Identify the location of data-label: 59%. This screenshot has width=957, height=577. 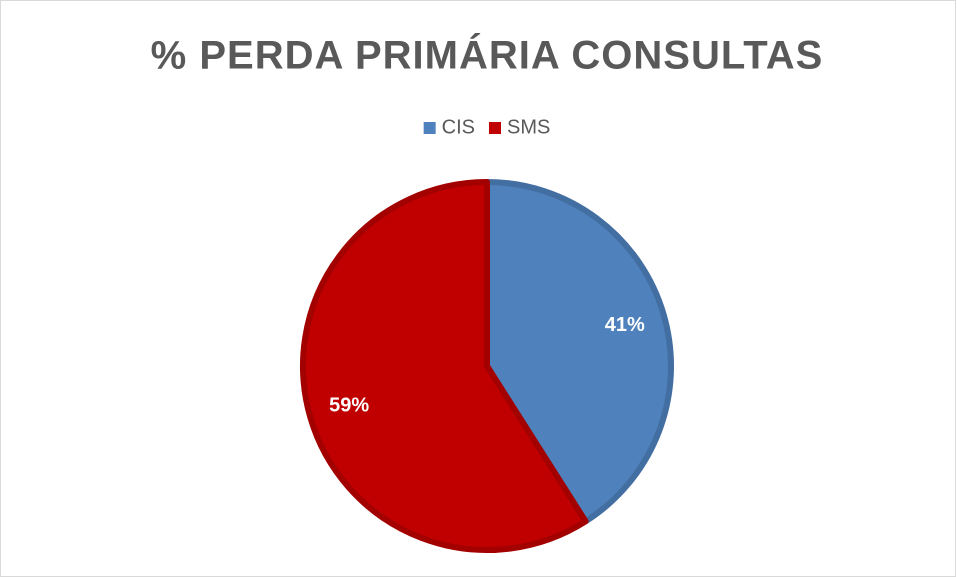
(349, 405).